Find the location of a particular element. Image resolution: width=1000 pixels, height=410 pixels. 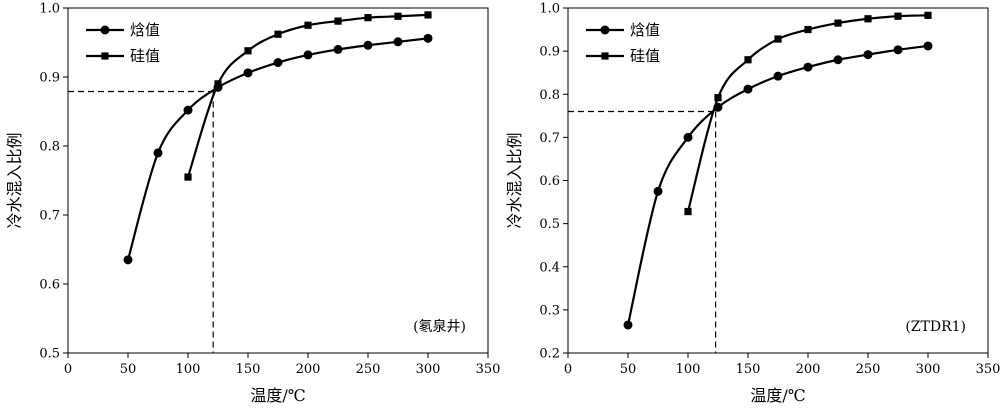

left-y-tick-label: 0.6 is located at coordinates (49, 285).